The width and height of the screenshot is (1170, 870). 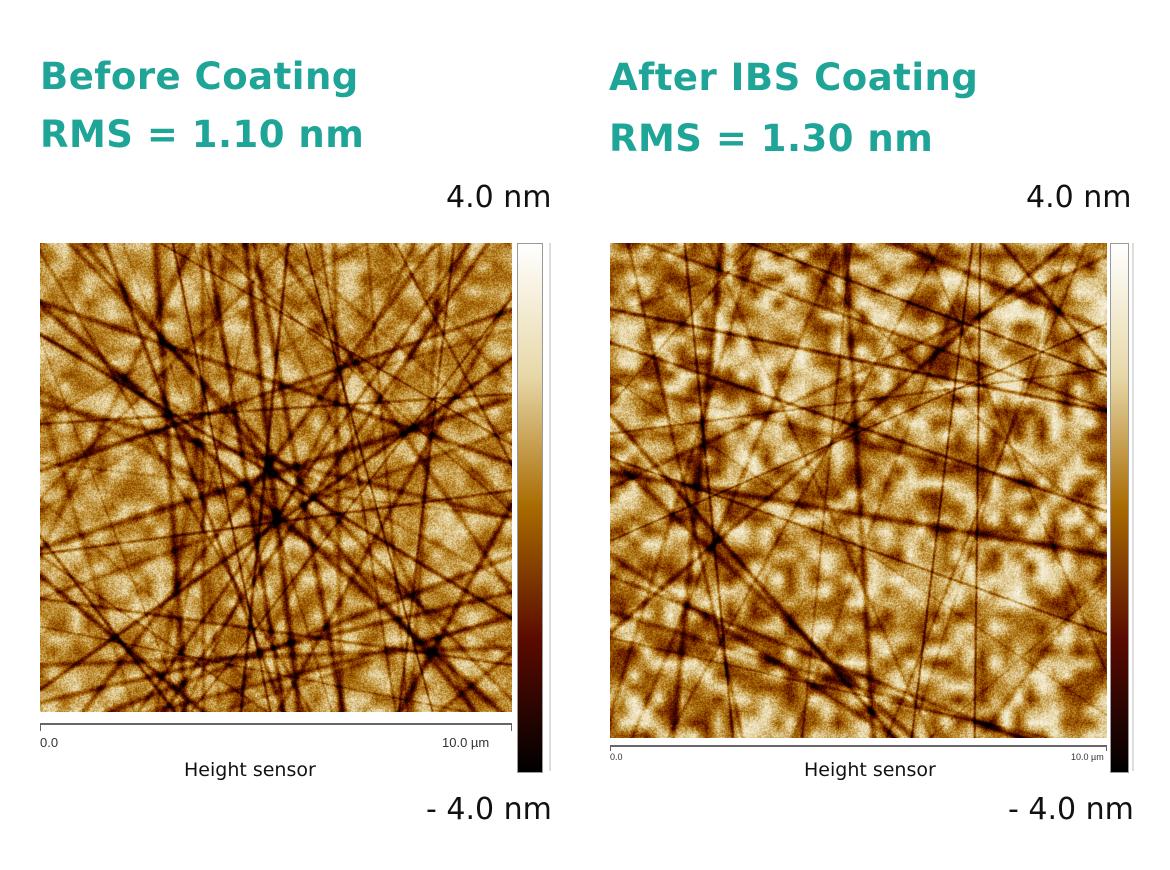 What do you see at coordinates (771, 138) in the screenshot?
I see `rms-value: RMS = 1.30 nm` at bounding box center [771, 138].